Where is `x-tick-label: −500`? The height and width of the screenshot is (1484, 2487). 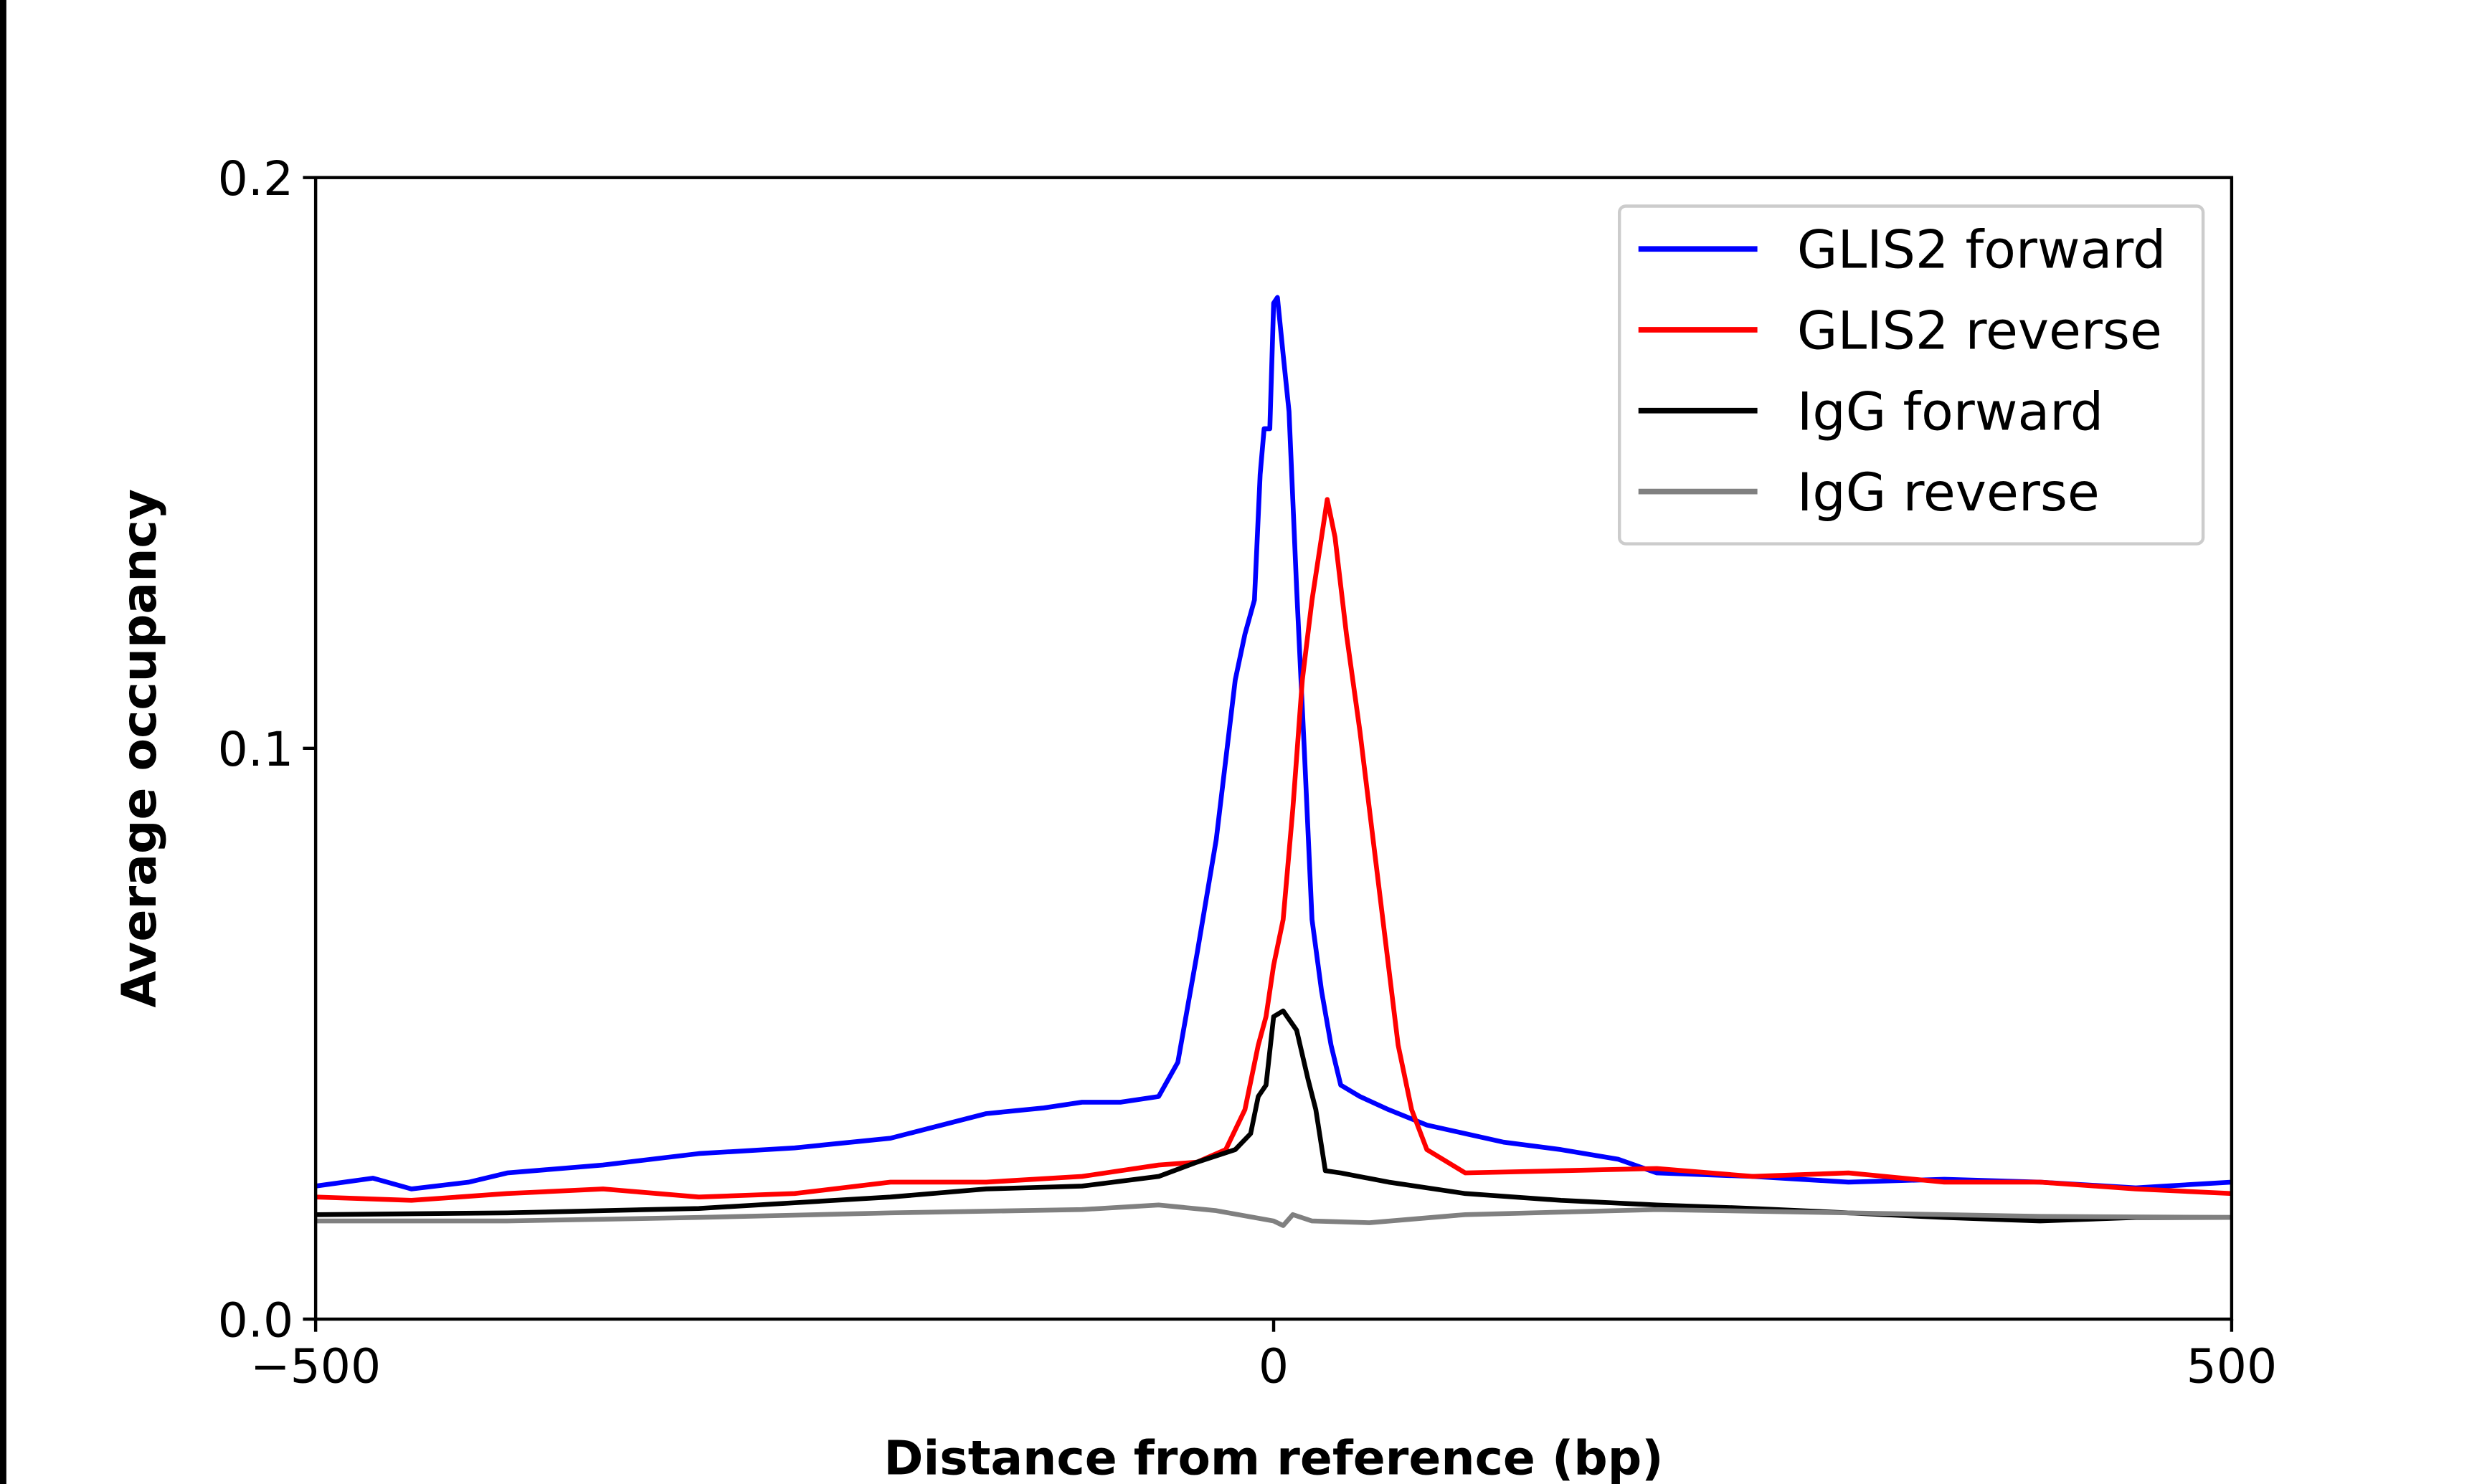
x-tick-label: −500 is located at coordinates (315, 1366).